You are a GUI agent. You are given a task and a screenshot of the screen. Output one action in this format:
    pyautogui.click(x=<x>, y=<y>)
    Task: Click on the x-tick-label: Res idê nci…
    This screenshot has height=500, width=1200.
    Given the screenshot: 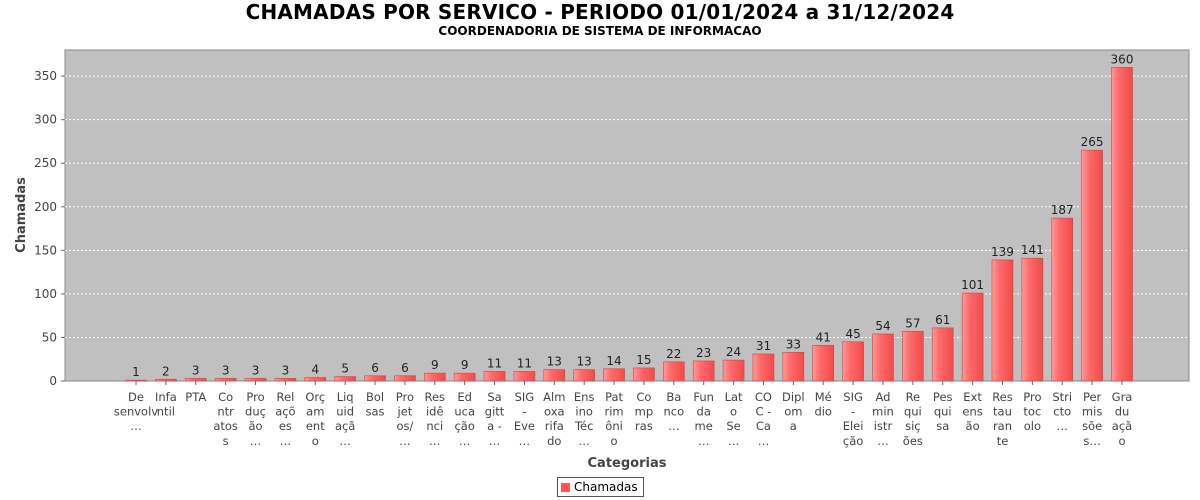 What is the action you would take?
    pyautogui.click(x=435, y=419)
    